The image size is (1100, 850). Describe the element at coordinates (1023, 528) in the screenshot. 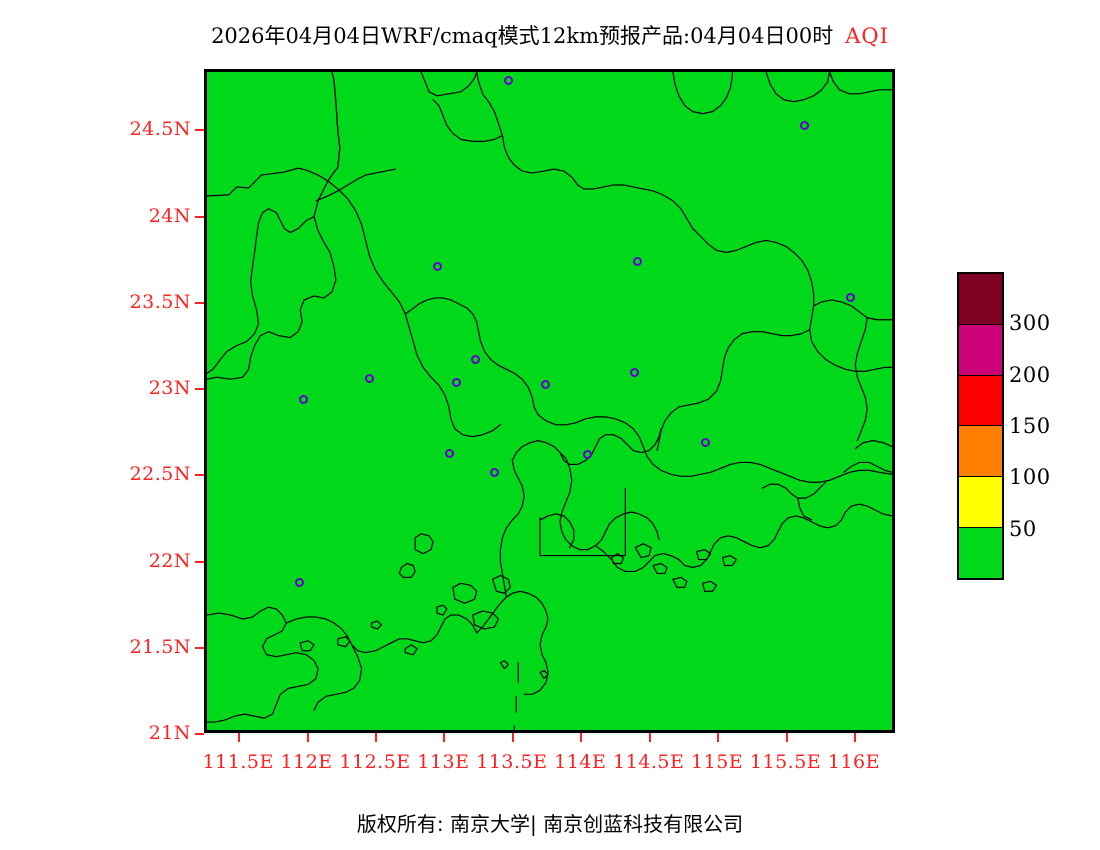

I see `colorbar-tick-label: 50` at that location.